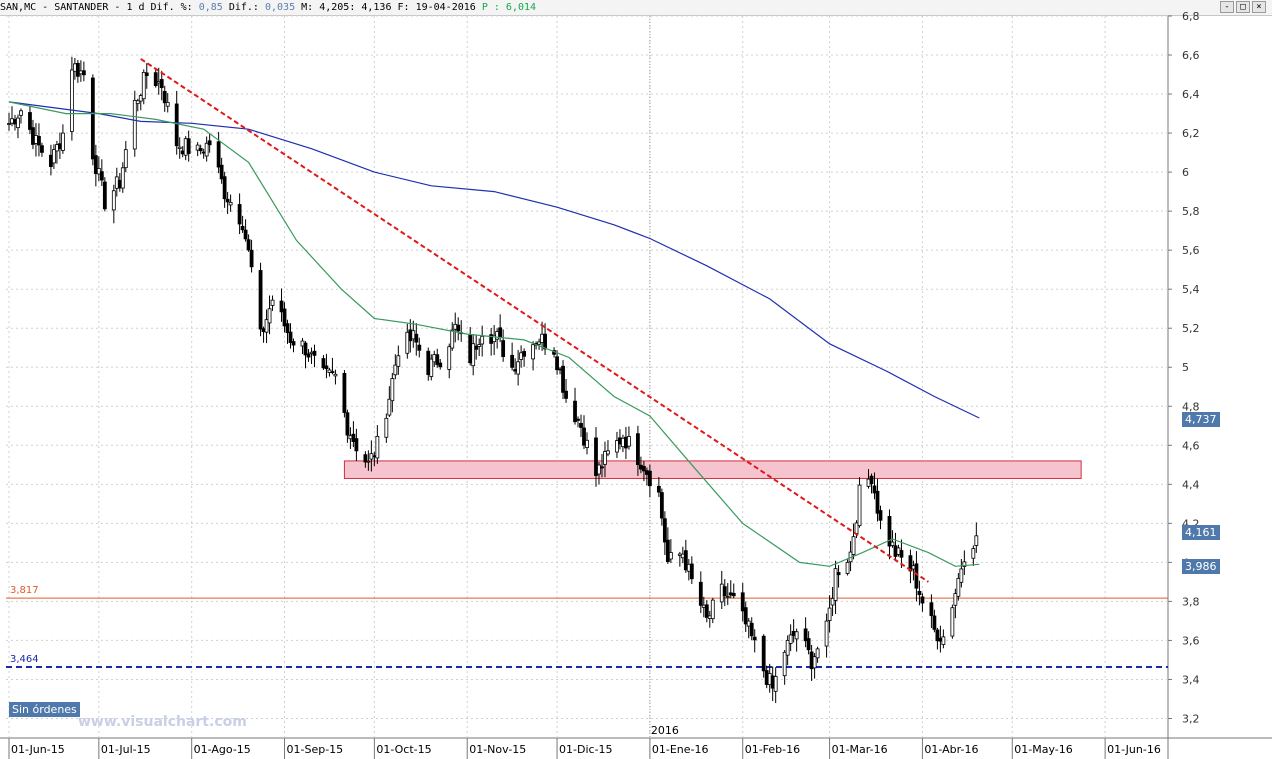 This screenshot has height=759, width=1272. What do you see at coordinates (315, 749) in the screenshot?
I see `x-tick-label: 01-Sep-15` at bounding box center [315, 749].